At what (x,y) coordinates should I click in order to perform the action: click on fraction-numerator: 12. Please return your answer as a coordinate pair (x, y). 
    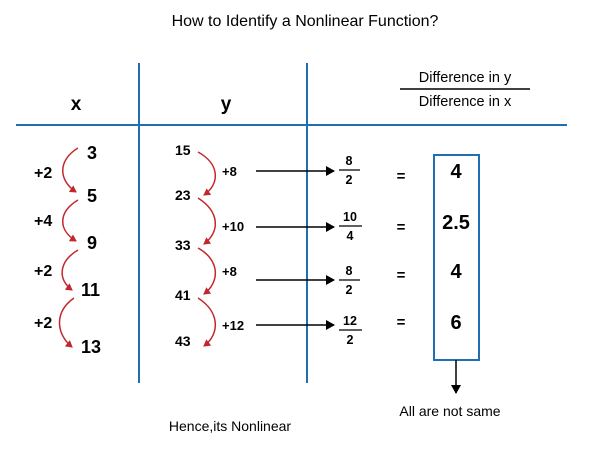
    Looking at the image, I should click on (350, 321).